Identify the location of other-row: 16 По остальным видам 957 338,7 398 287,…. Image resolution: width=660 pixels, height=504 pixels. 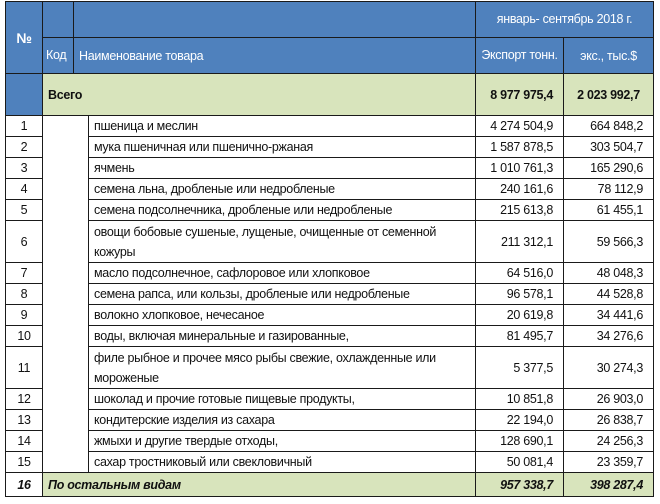
(330, 484).